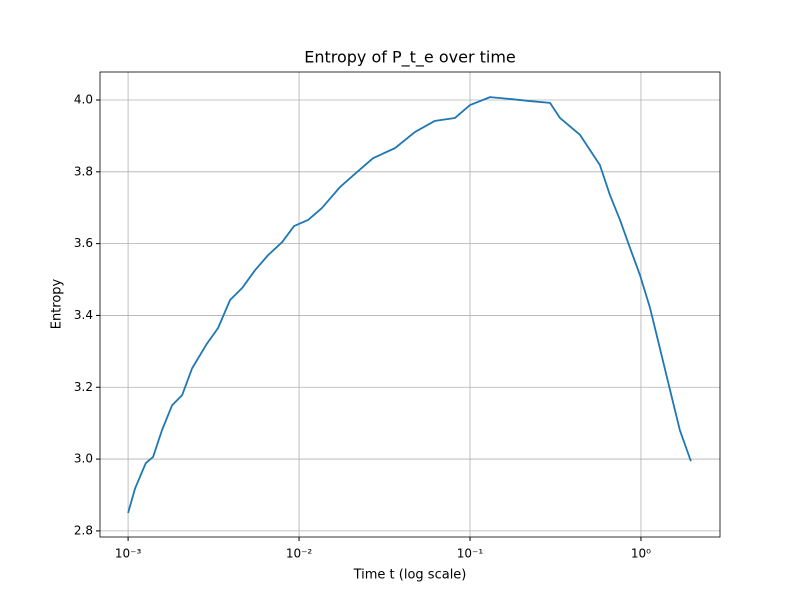  I want to click on x-tick-label: 10⁰, so click(641, 554).